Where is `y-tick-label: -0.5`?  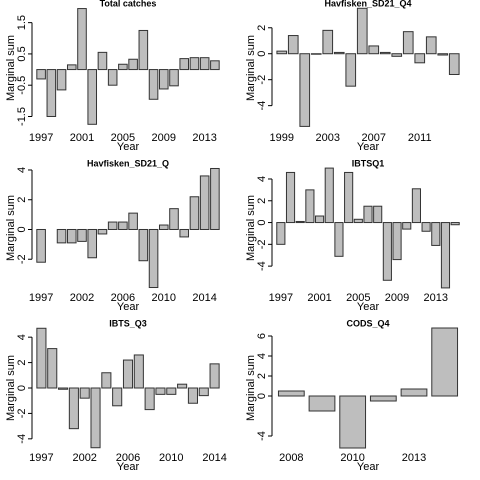
y-tick-label: -0.5 is located at coordinates (22, 85).